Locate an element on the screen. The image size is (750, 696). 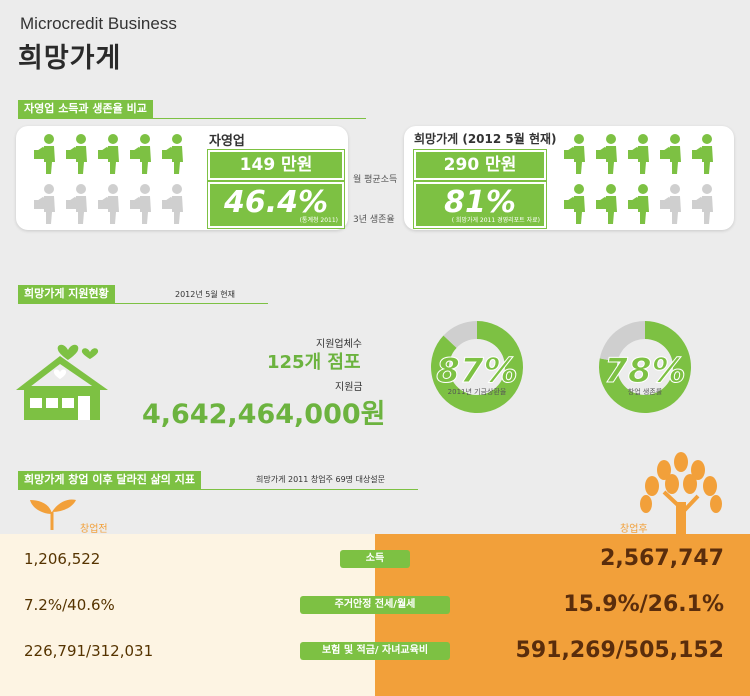
section3-label: 희망가게 창업 이후 달라진 삶의 지표 is located at coordinates (109, 480).